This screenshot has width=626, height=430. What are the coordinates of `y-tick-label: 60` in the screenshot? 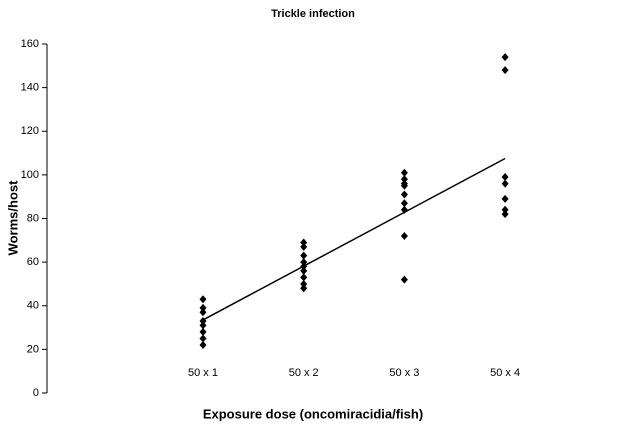 It's located at (33, 262).